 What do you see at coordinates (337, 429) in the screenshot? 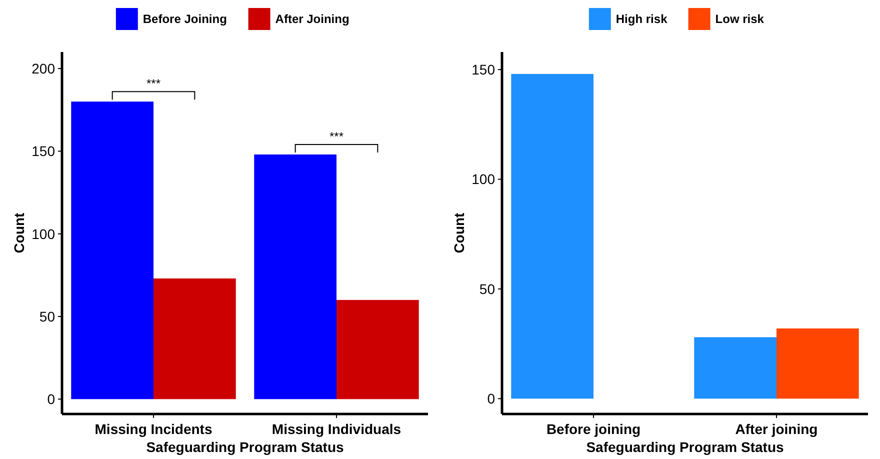
I see `x-tick-label: Missing Individuals` at bounding box center [337, 429].